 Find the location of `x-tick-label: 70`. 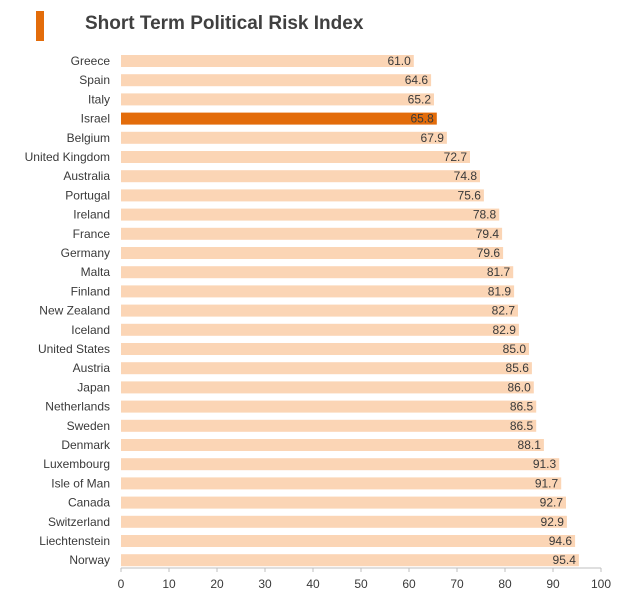

x-tick-label: 70 is located at coordinates (457, 584).